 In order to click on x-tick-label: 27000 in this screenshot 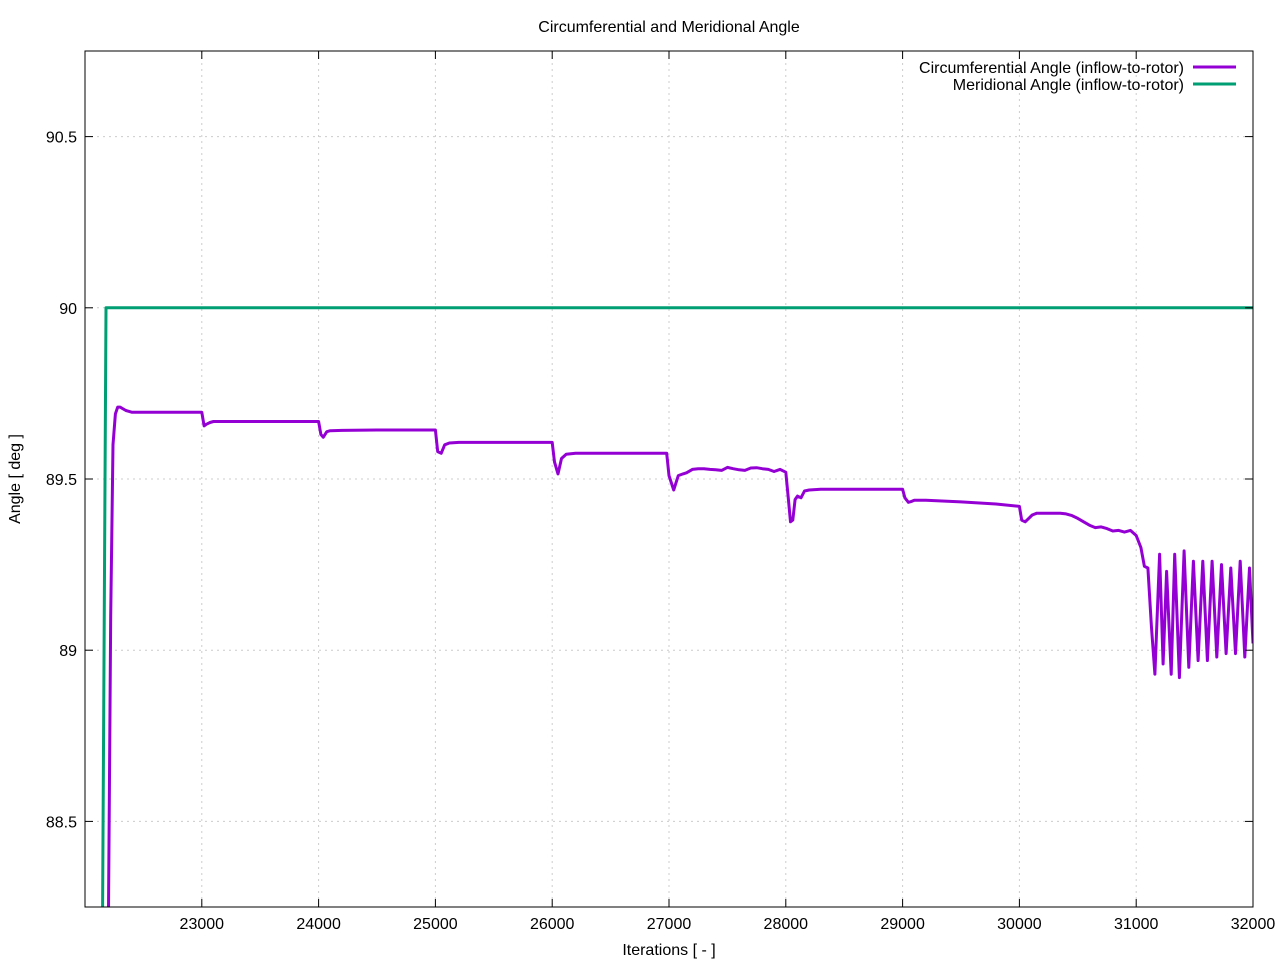, I will do `click(669, 924)`.